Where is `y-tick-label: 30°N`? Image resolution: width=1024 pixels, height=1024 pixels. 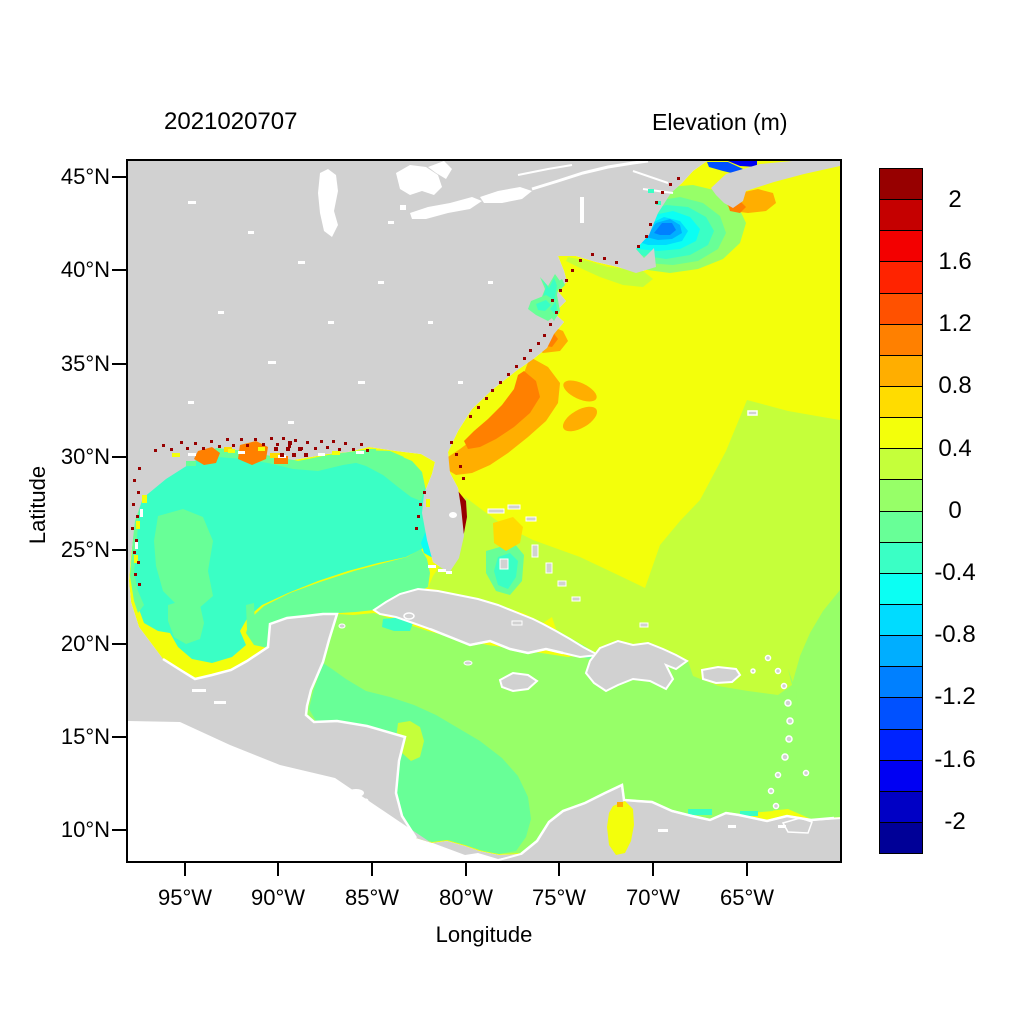 y-tick-label: 30°N is located at coordinates (85, 456).